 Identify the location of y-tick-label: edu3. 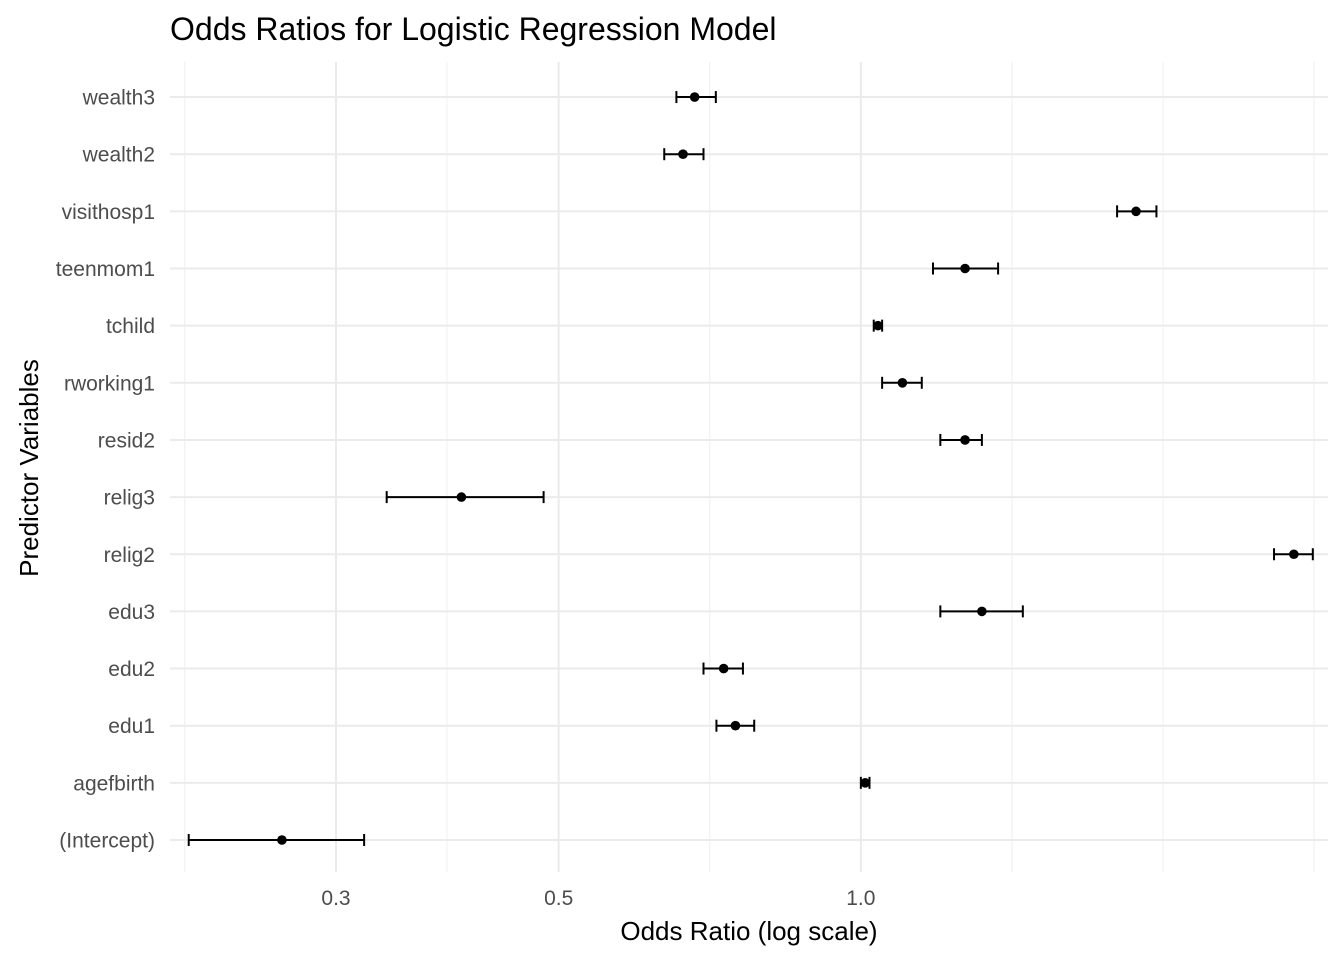
(131, 612).